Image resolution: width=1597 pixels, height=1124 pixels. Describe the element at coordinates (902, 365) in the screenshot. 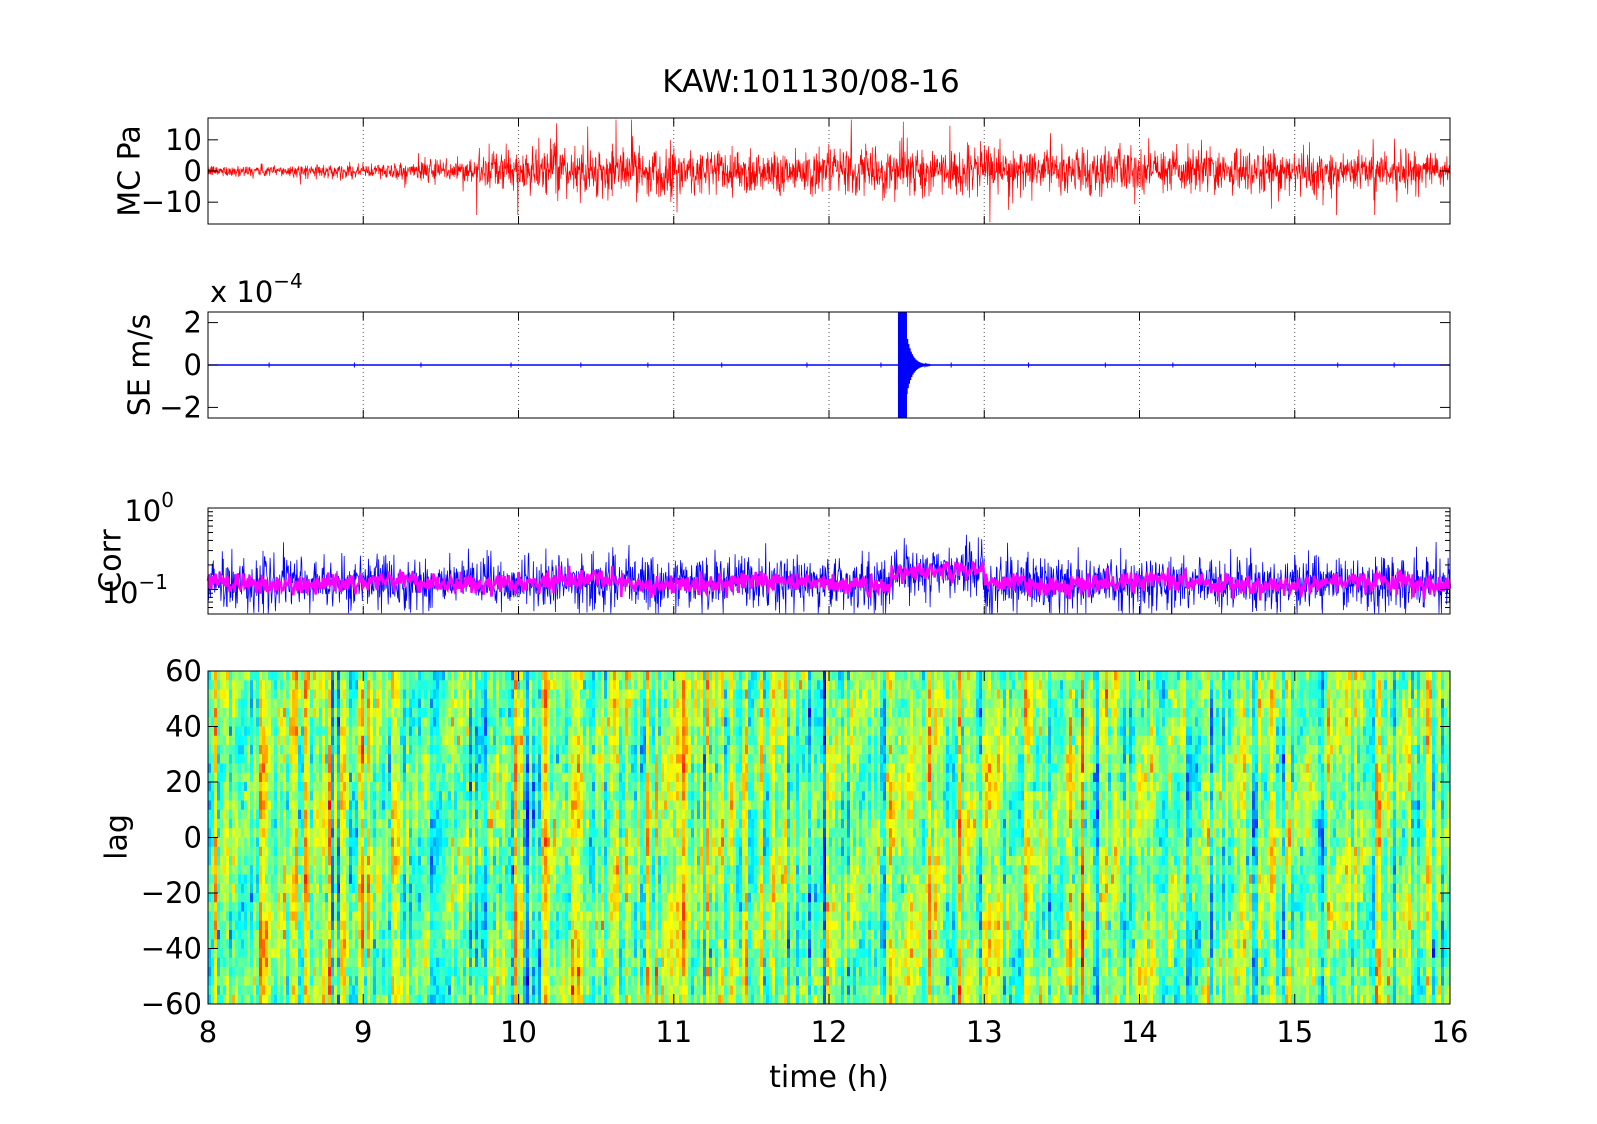

I see `se-burst` at that location.